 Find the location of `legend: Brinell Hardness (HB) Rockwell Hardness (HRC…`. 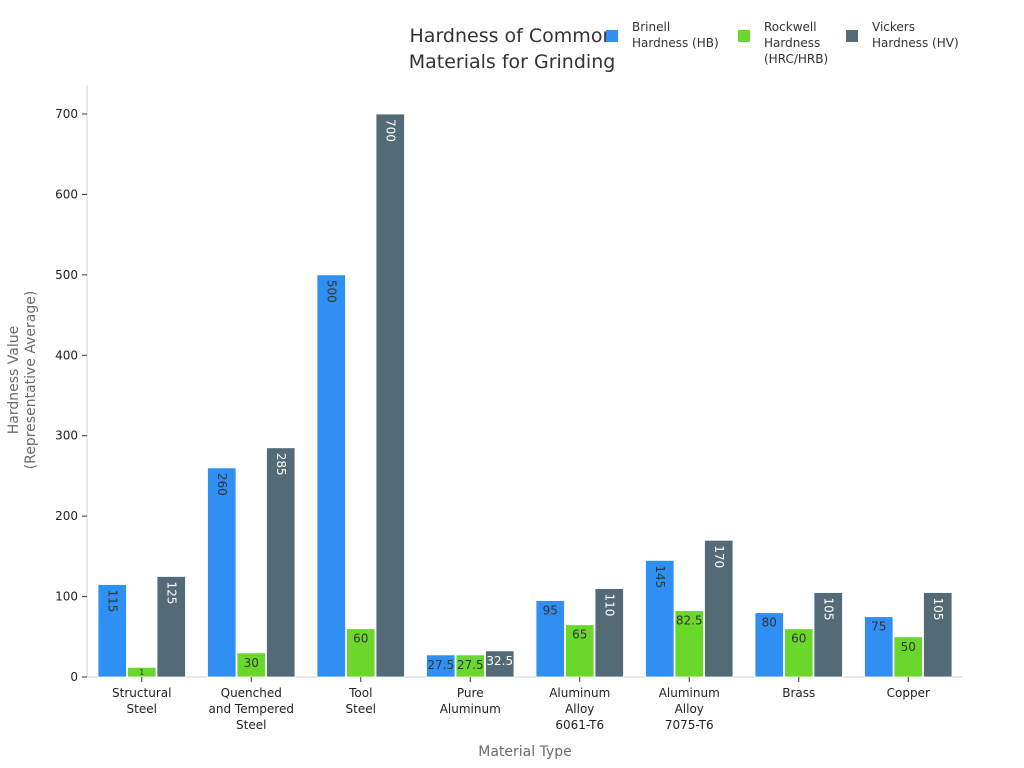

legend: Brinell Hardness (HB) Rockwell Hardness (HRC… is located at coordinates (782, 43).